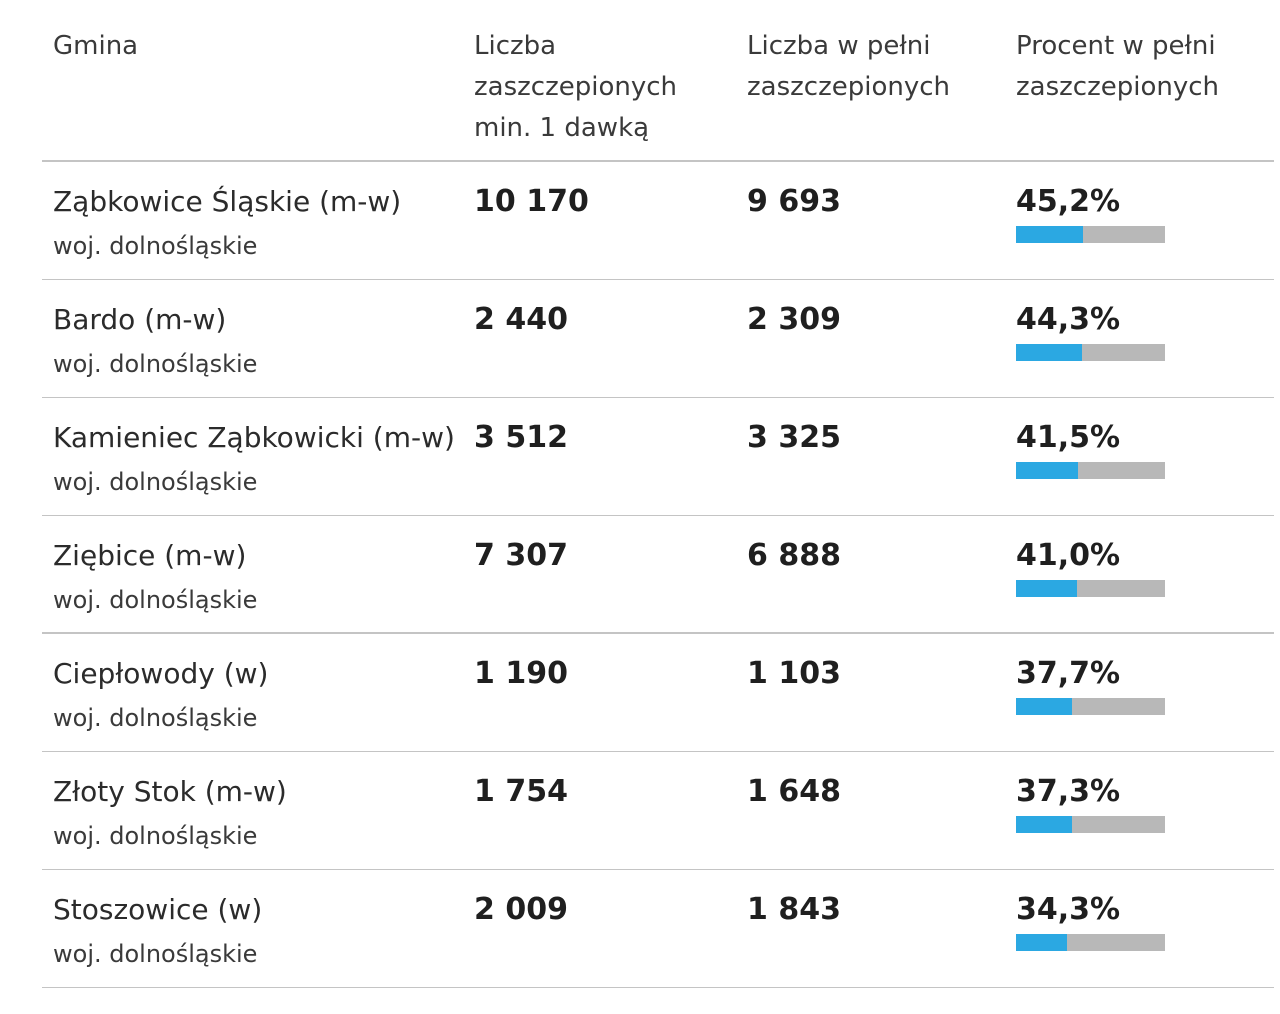 Image resolution: width=1280 pixels, height=1014 pixels. I want to click on percent-cell: 45,2%, so click(1090, 212).